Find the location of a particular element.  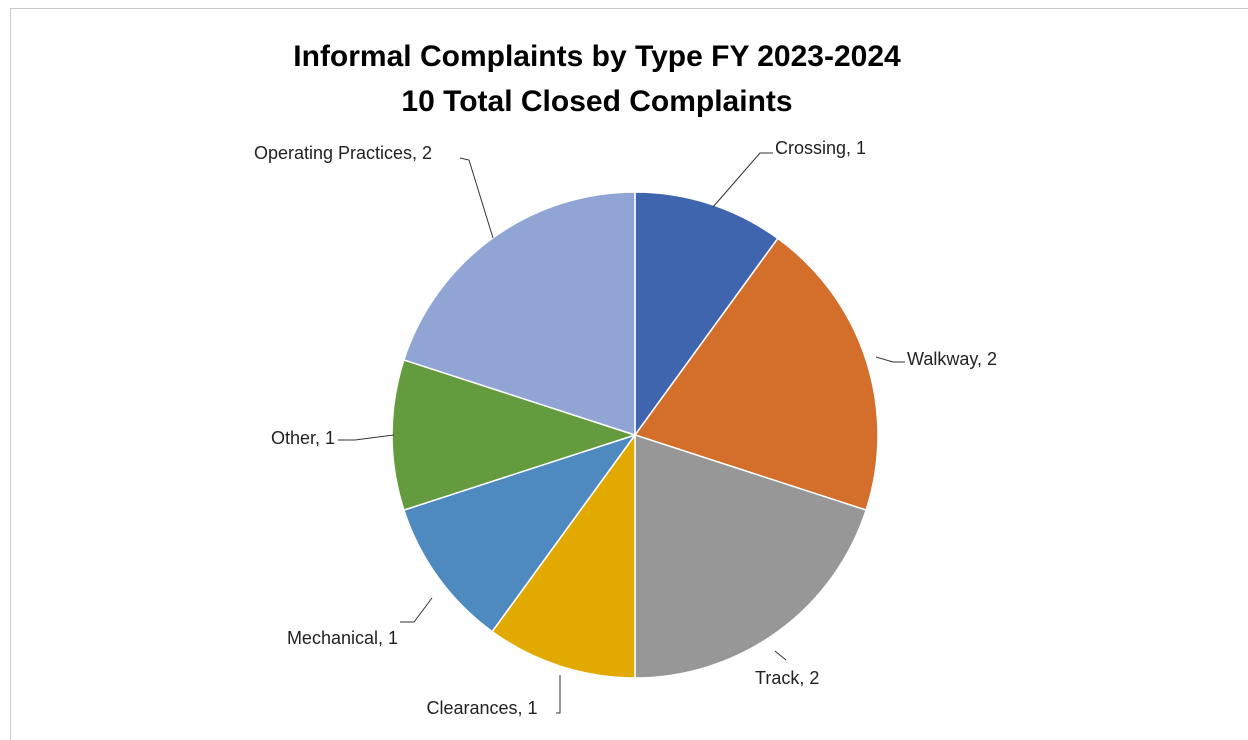

data-label: Mechanical, 1 is located at coordinates (342, 638).